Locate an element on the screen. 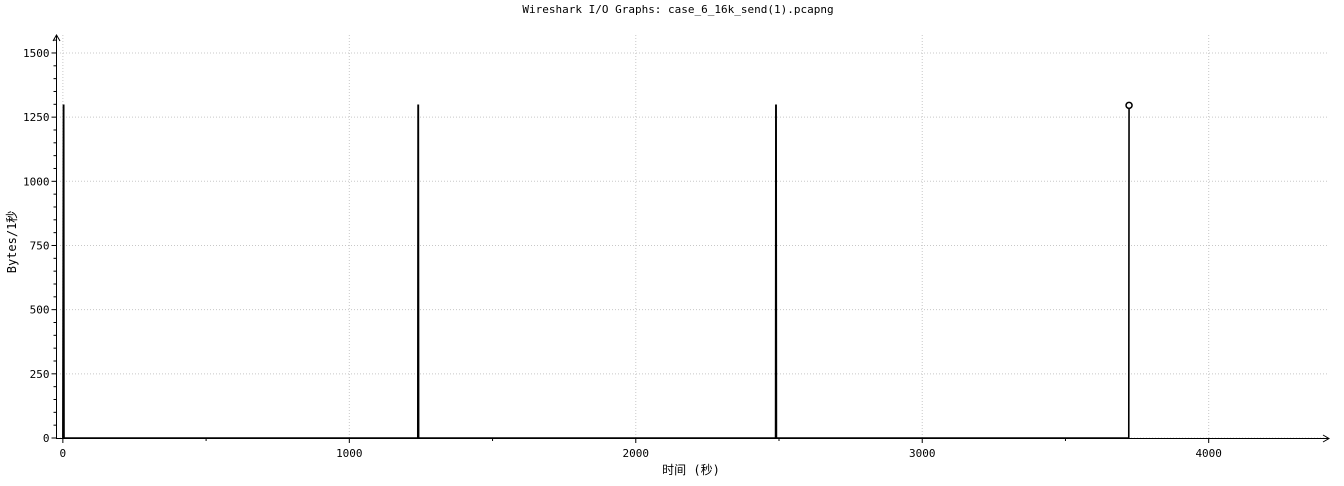  x-tick-label: 3000 is located at coordinates (922, 453).